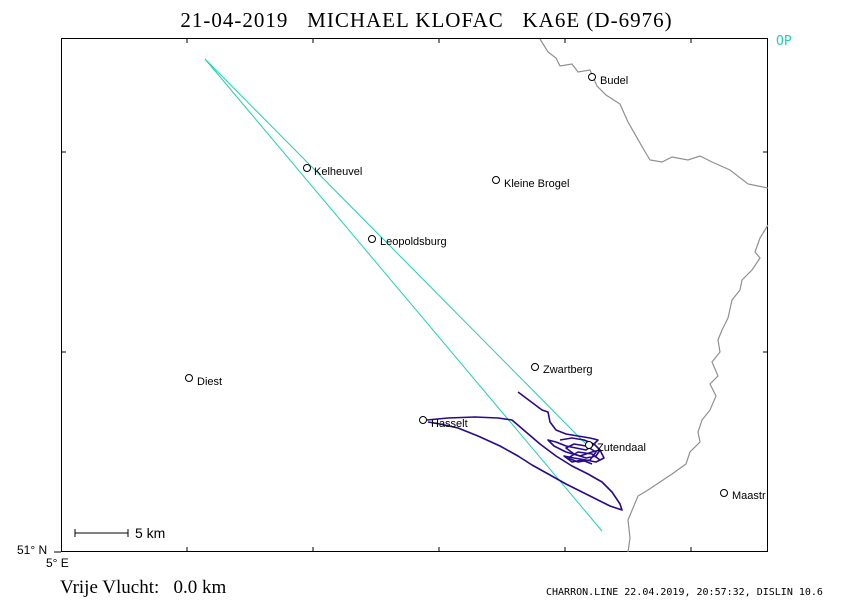 This screenshot has width=853, height=603. What do you see at coordinates (32, 550) in the screenshot?
I see `latitude-label: 51° N` at bounding box center [32, 550].